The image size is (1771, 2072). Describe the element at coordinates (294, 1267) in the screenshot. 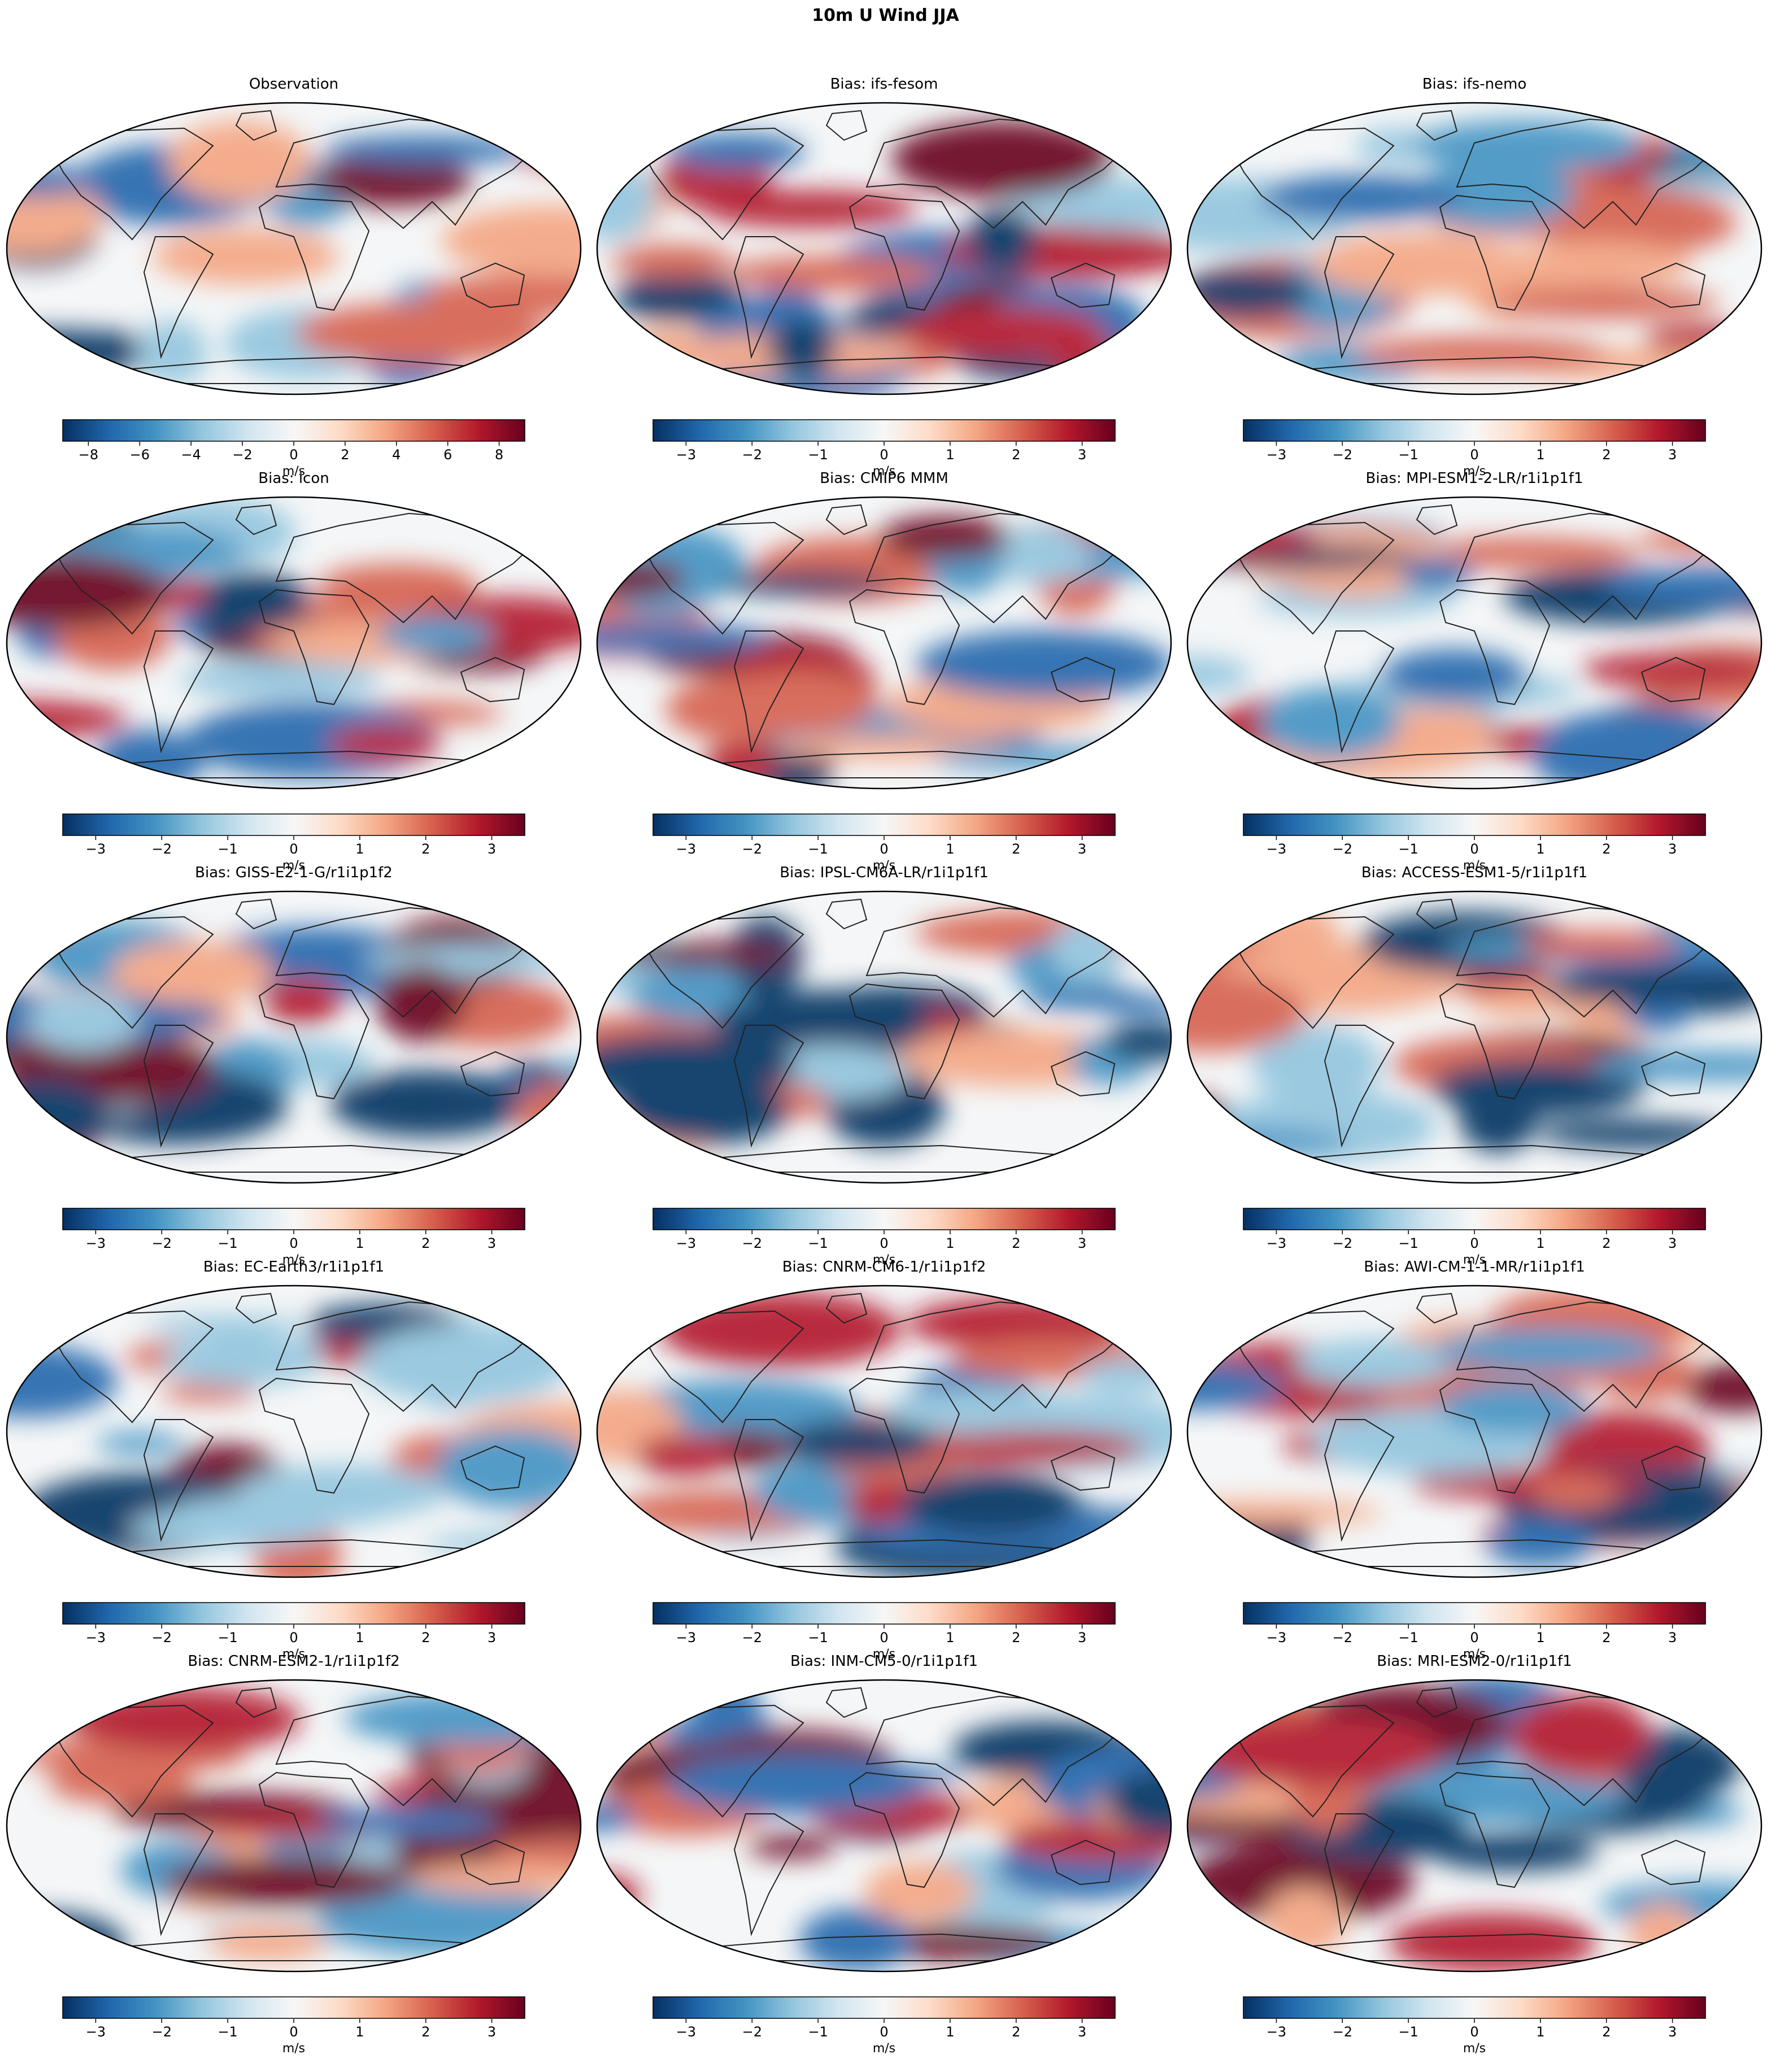

I see `panel-title: Bias: EC-Earth3/r1i1p1f1` at that location.